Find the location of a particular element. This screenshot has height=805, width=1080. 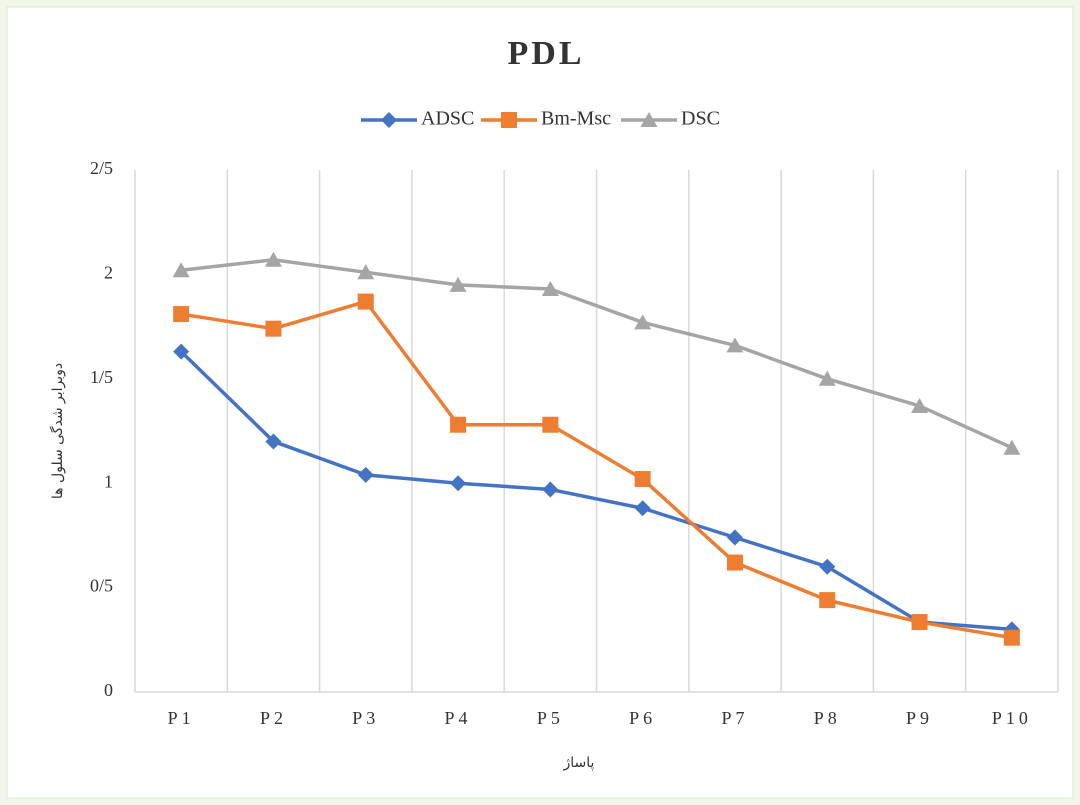

y-tick-label: 1 is located at coordinates (108, 481).